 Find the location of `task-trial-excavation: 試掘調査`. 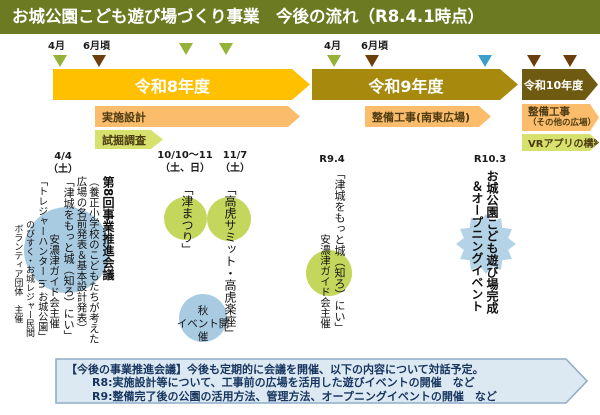

task-trial-excavation: 試掘調査 is located at coordinates (129, 139).